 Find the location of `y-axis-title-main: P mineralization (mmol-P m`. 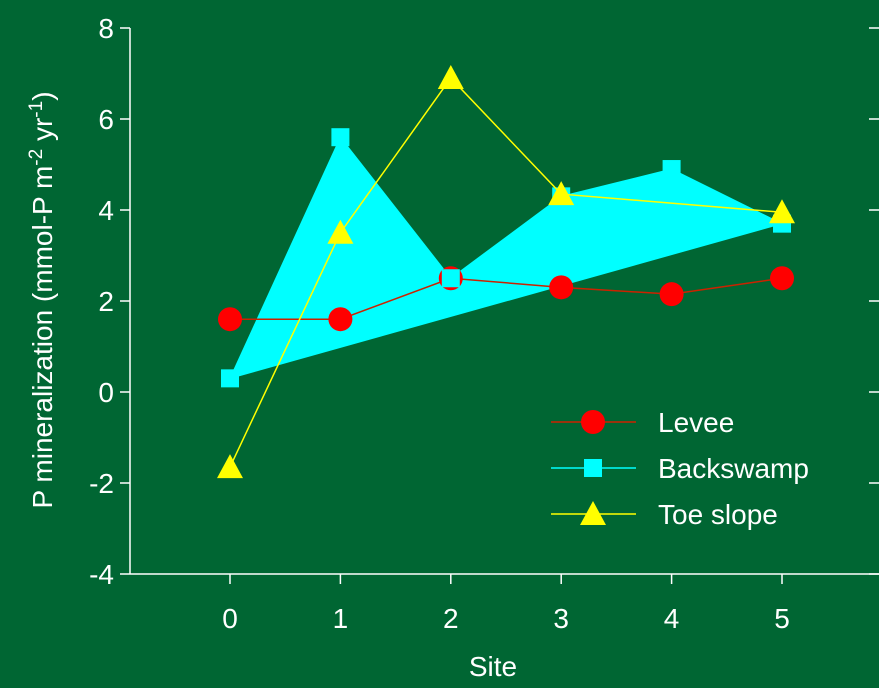

y-axis-title-main: P mineralization (mmol-P m is located at coordinates (42, 337).